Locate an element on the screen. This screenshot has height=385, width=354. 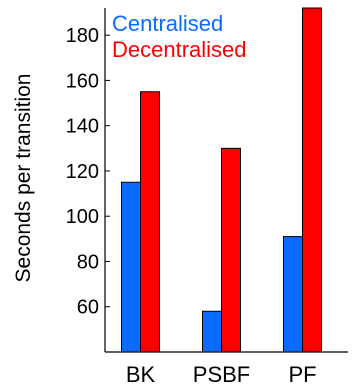
y-axis-title: Seconds per transition is located at coordinates (23, 178).